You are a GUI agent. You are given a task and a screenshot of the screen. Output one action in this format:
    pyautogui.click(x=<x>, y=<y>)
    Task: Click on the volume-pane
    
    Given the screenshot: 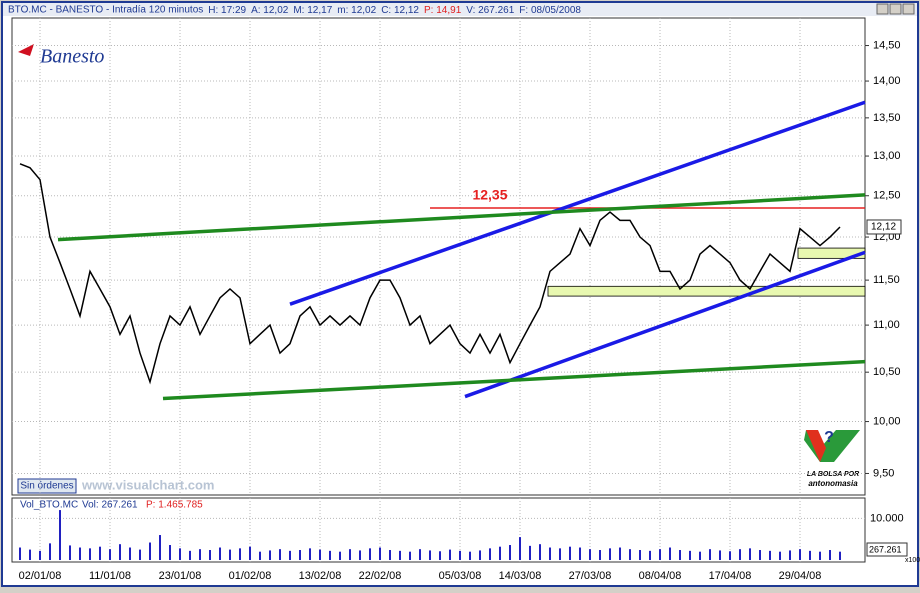 What is the action you would take?
    pyautogui.click(x=438, y=530)
    